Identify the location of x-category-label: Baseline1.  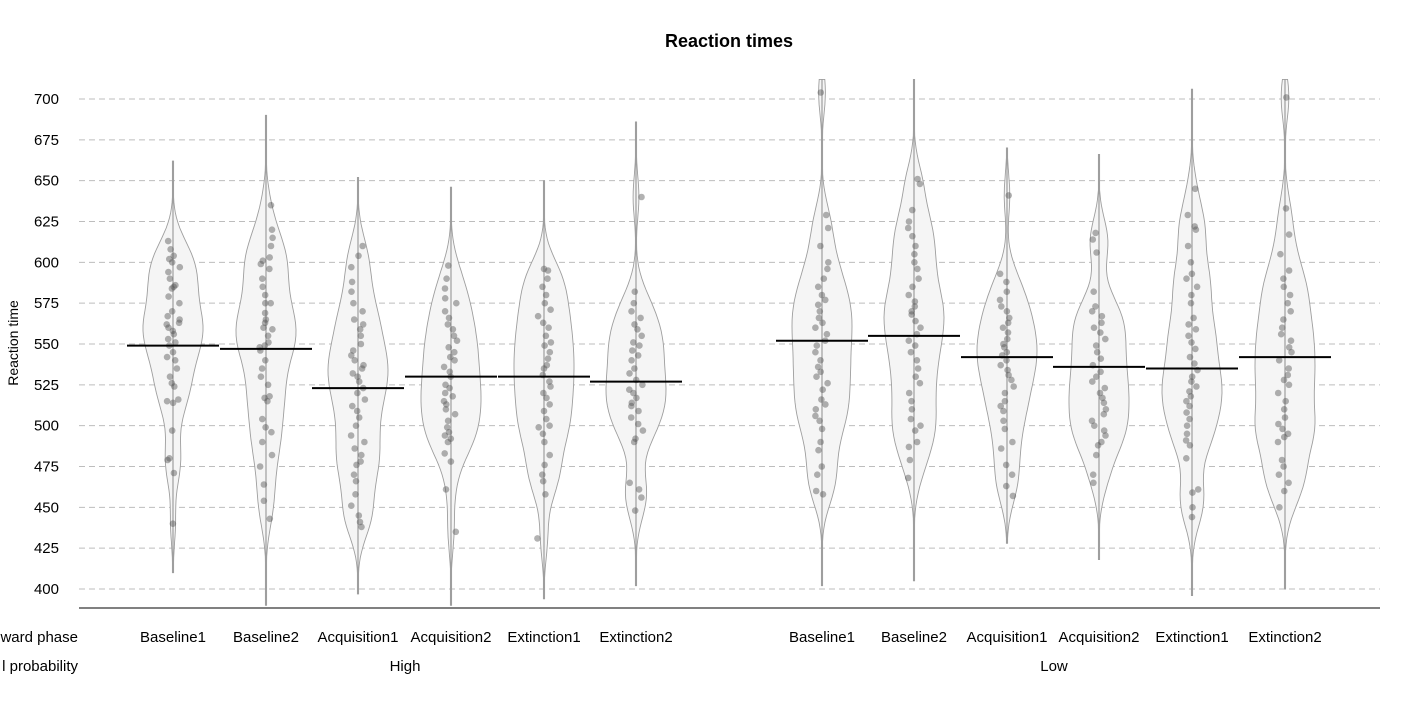
(822, 637).